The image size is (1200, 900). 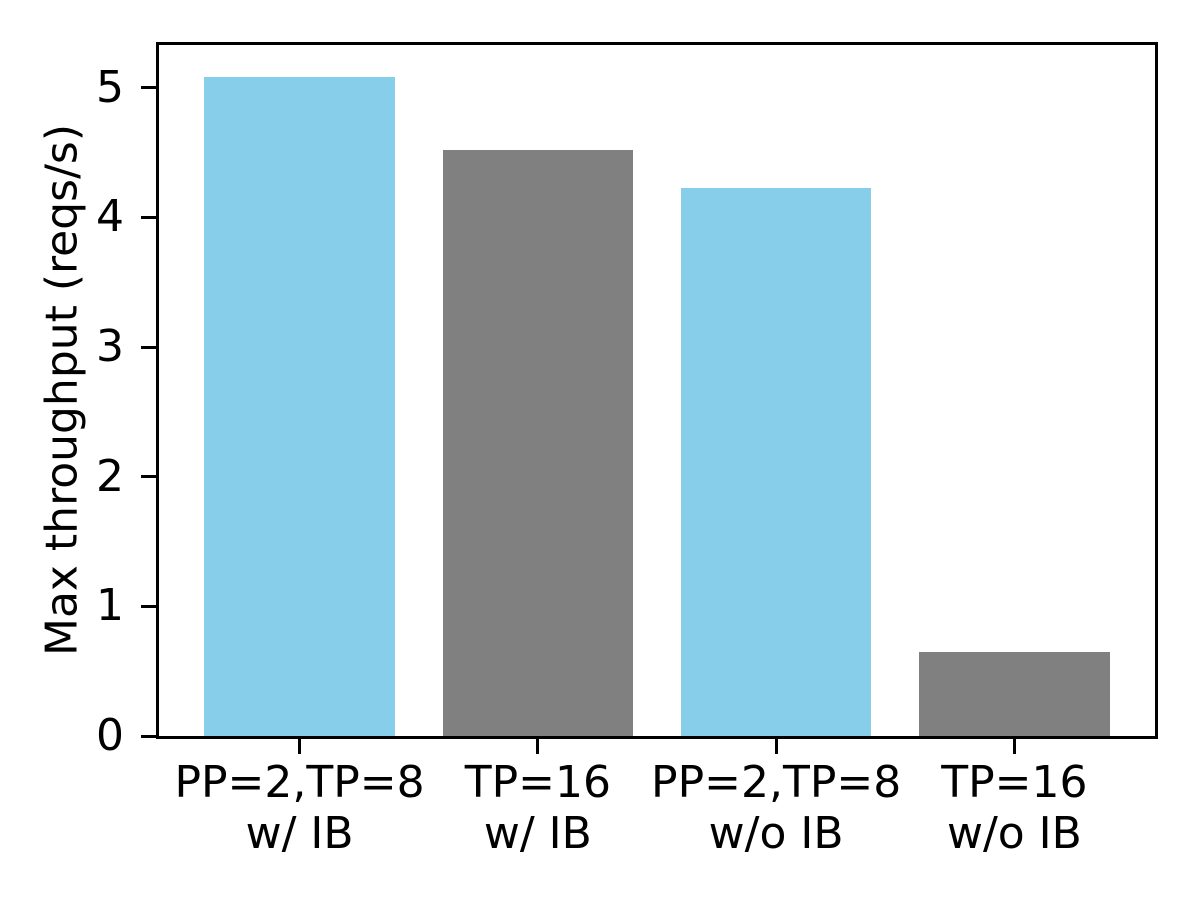 I want to click on x-tick-label: PP=2,TP=8 w/ IB, so click(x=299, y=808).